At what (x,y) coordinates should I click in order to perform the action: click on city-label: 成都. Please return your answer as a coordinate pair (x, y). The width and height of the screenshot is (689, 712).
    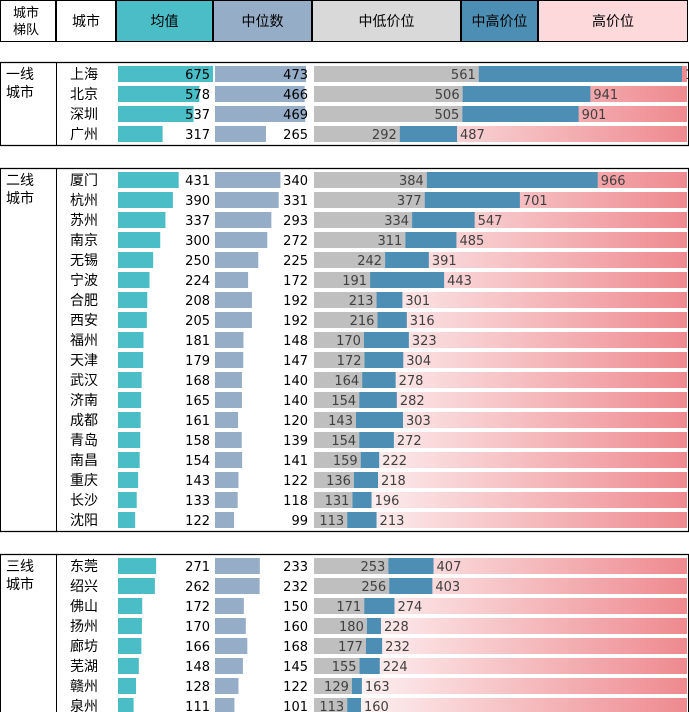
    Looking at the image, I should click on (84, 421).